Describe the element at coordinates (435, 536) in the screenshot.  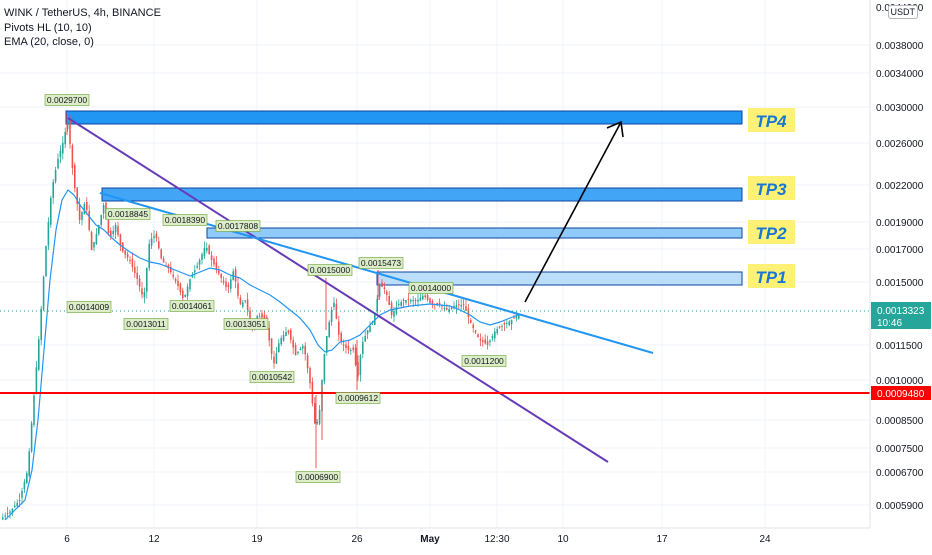
I see `time-axis: 6 12 19 26 May 12:30 10 17 24` at that location.